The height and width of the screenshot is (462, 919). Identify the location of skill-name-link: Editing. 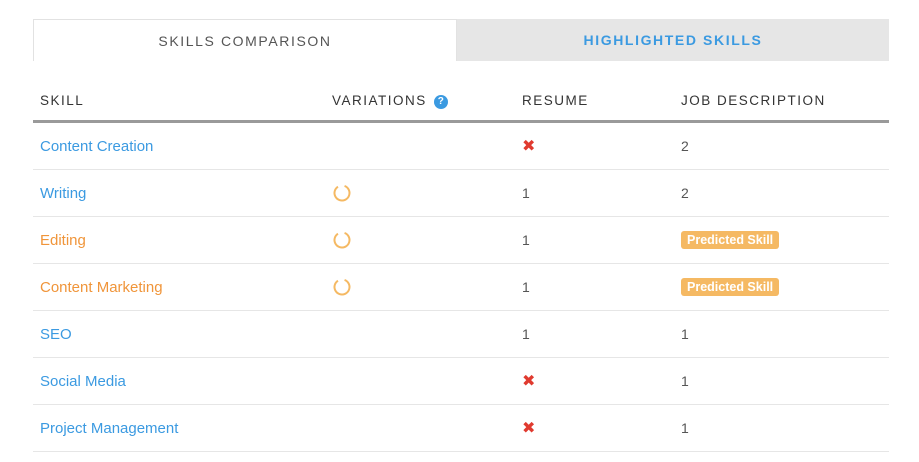
(63, 240).